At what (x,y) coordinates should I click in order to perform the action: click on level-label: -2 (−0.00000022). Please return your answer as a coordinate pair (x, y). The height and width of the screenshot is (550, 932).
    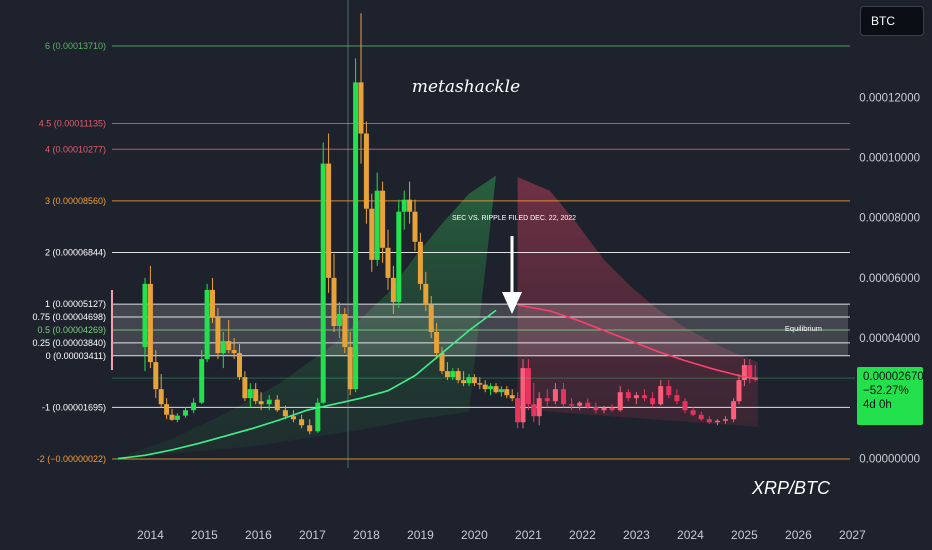
    Looking at the image, I should click on (71, 459).